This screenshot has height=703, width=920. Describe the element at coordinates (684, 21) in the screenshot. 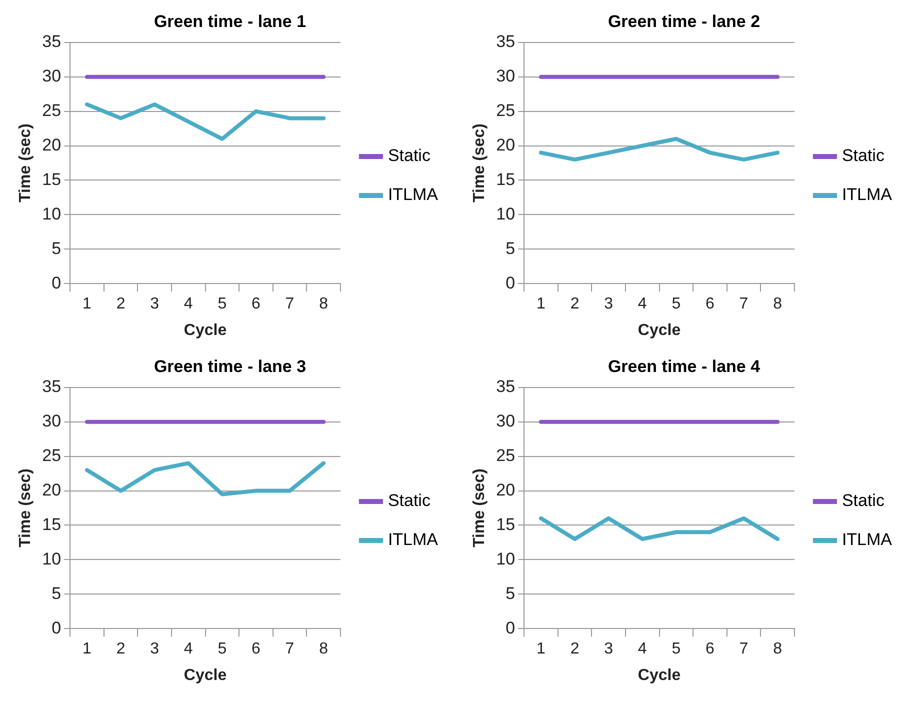

I see `chart-title: Green time - lane 2` at that location.